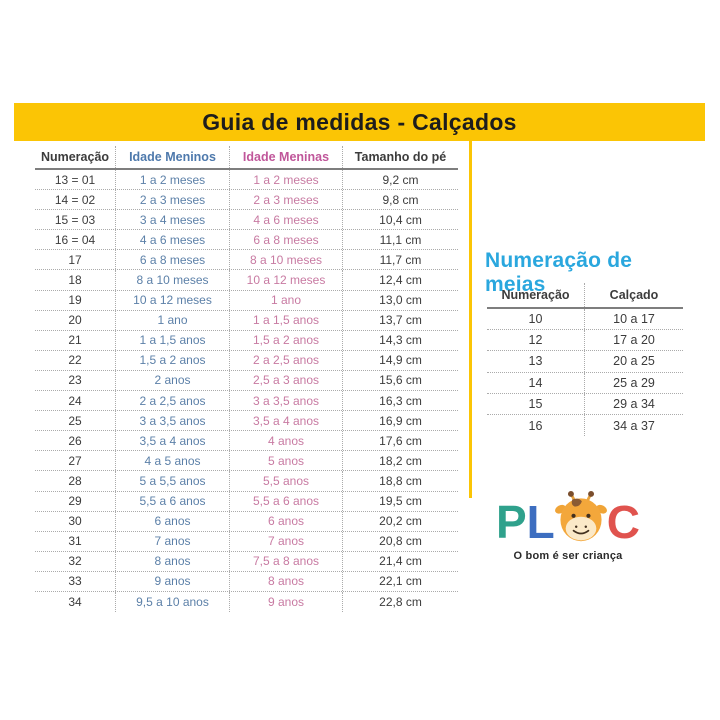  Describe the element at coordinates (400, 360) in the screenshot. I see `cell-tamanho-pe: 14,9 cm` at that location.